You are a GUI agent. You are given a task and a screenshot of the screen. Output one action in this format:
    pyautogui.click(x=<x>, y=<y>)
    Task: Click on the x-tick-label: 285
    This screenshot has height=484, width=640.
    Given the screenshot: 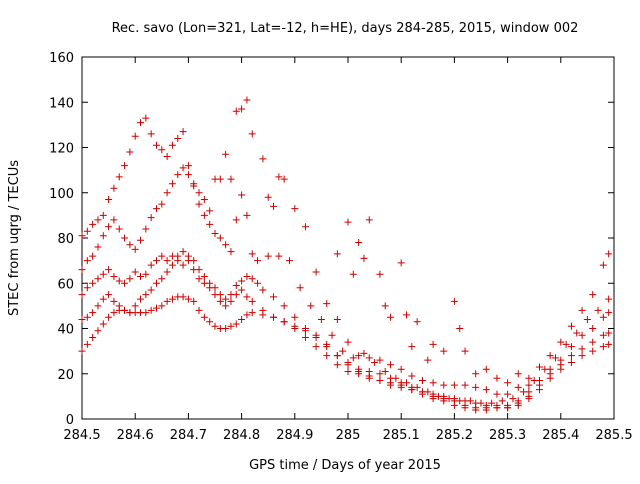 What is the action you would take?
    pyautogui.click(x=348, y=435)
    